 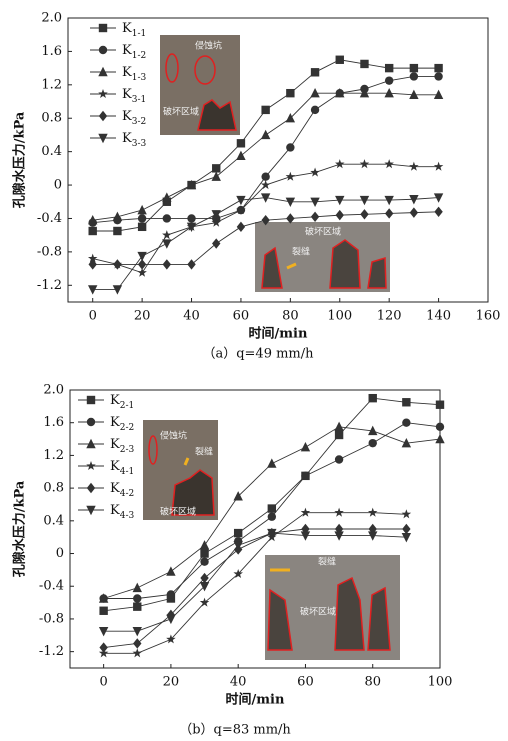 I want to click on x-axis-label: 时间/min, so click(x=255, y=700).